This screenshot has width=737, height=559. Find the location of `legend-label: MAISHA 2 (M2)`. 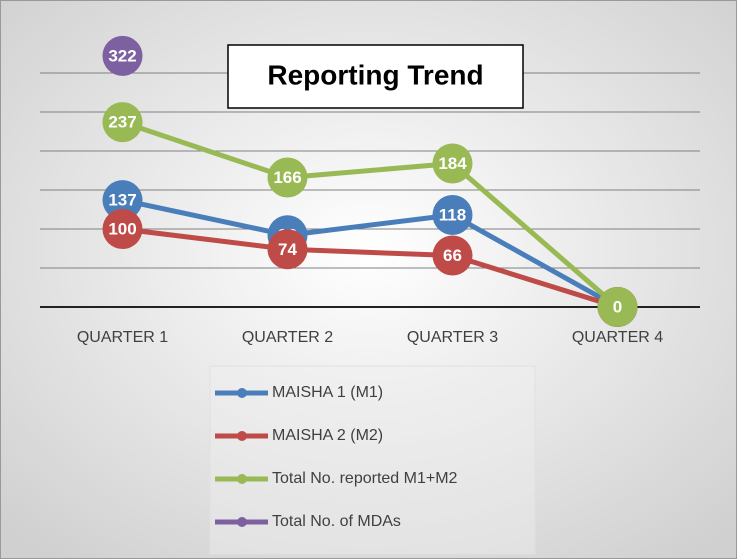

legend-label: MAISHA 2 (M2) is located at coordinates (327, 435).